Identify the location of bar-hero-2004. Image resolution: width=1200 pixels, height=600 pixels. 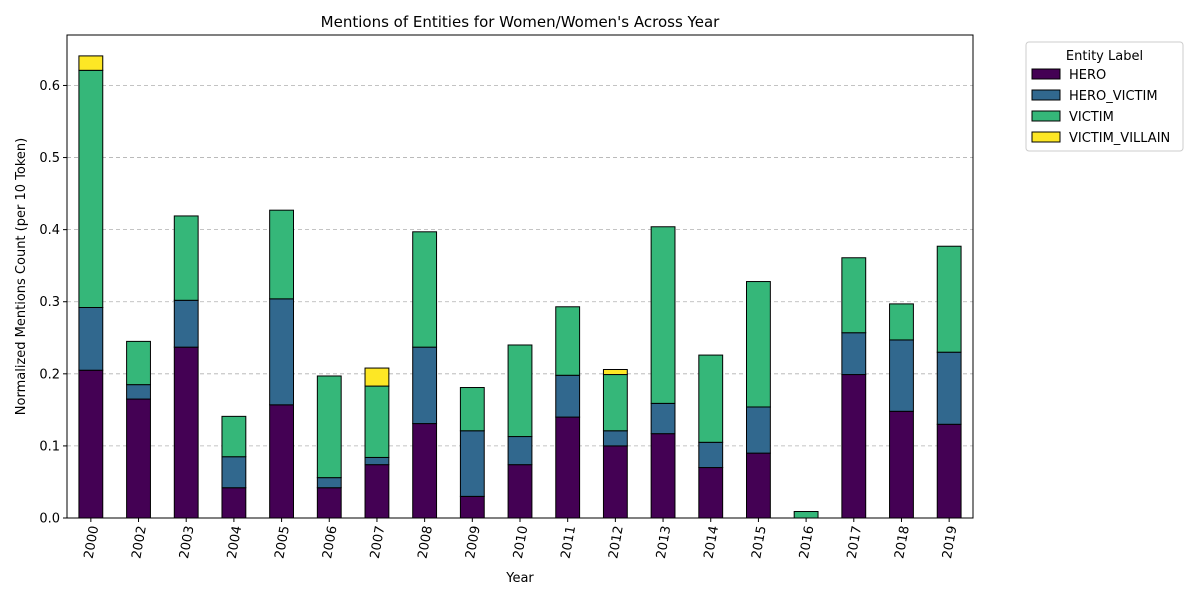
(234, 503).